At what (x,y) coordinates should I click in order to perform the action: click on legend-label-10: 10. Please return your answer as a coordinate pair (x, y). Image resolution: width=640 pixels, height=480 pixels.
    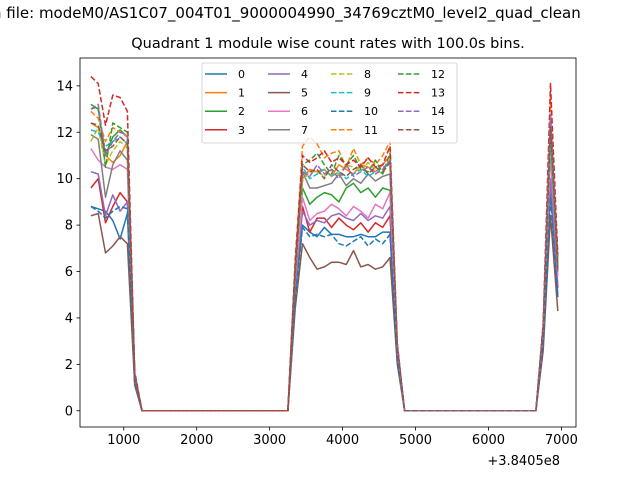
    Looking at the image, I should click on (371, 111).